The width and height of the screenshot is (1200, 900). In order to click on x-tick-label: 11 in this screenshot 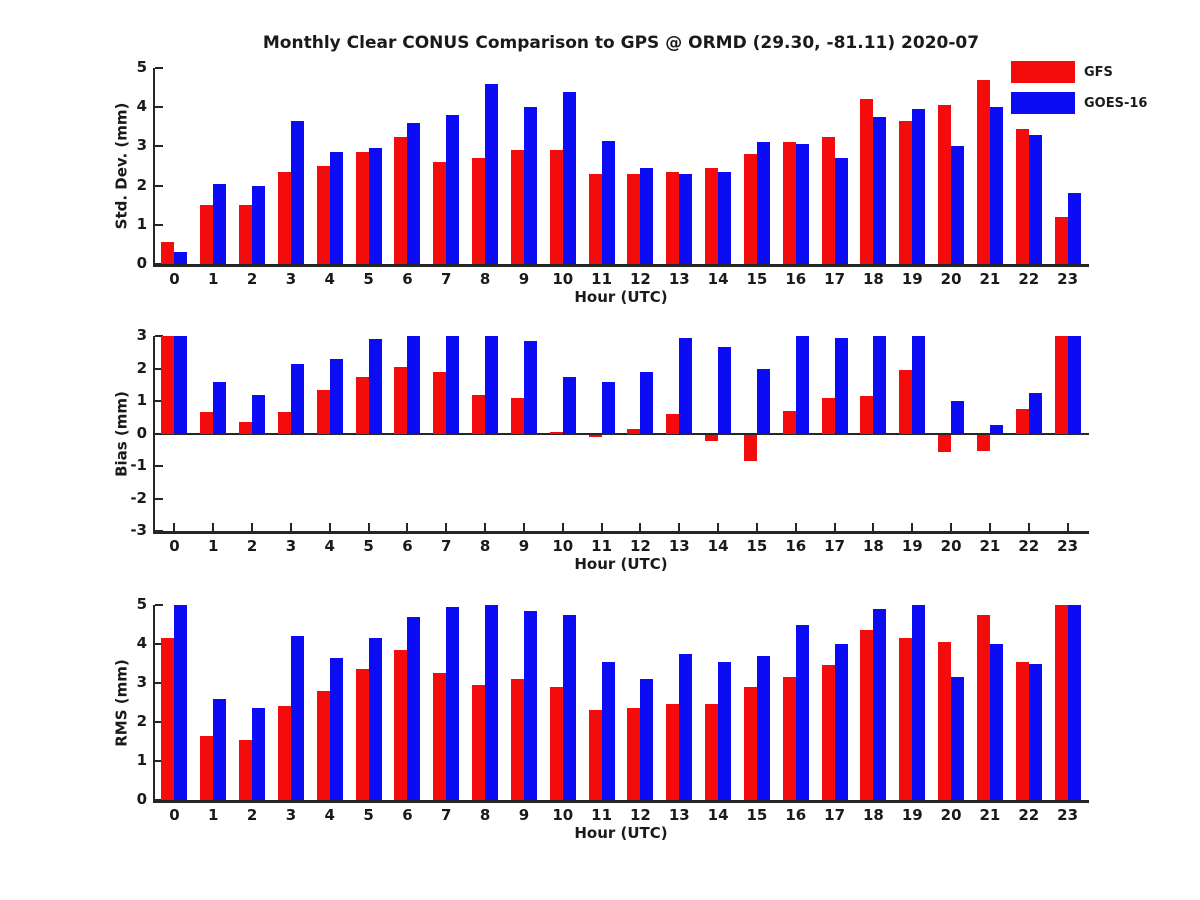, I will do `click(602, 546)`.